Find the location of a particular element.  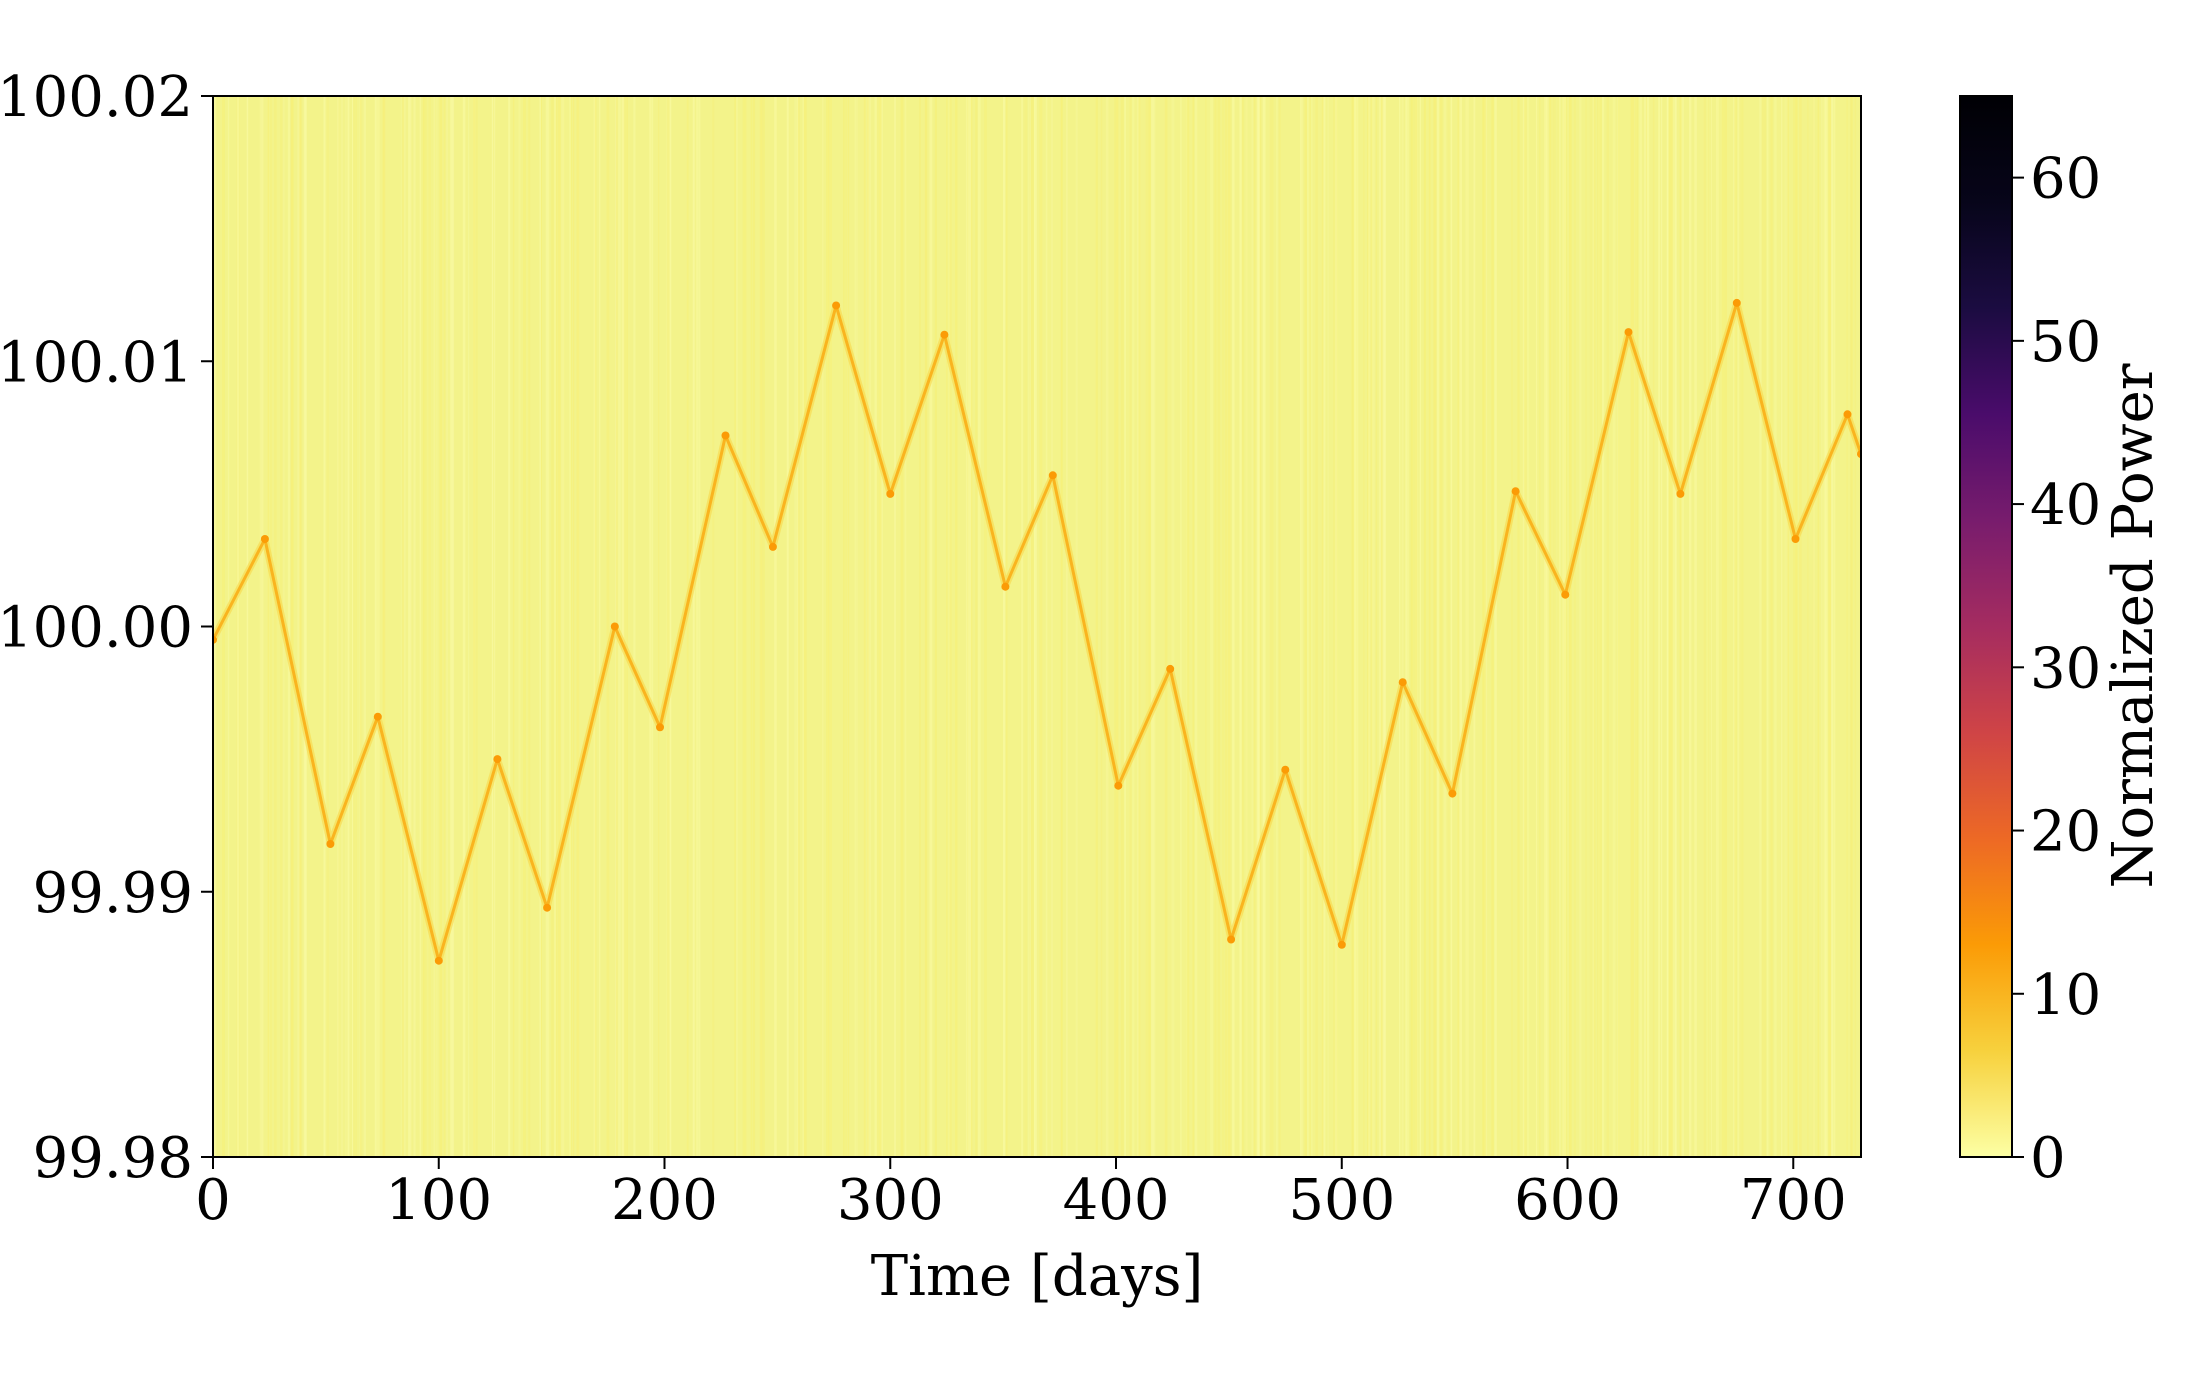

y-axis: 99.98 99.99 100.00 100.01 100.02 is located at coordinates (106, 628).